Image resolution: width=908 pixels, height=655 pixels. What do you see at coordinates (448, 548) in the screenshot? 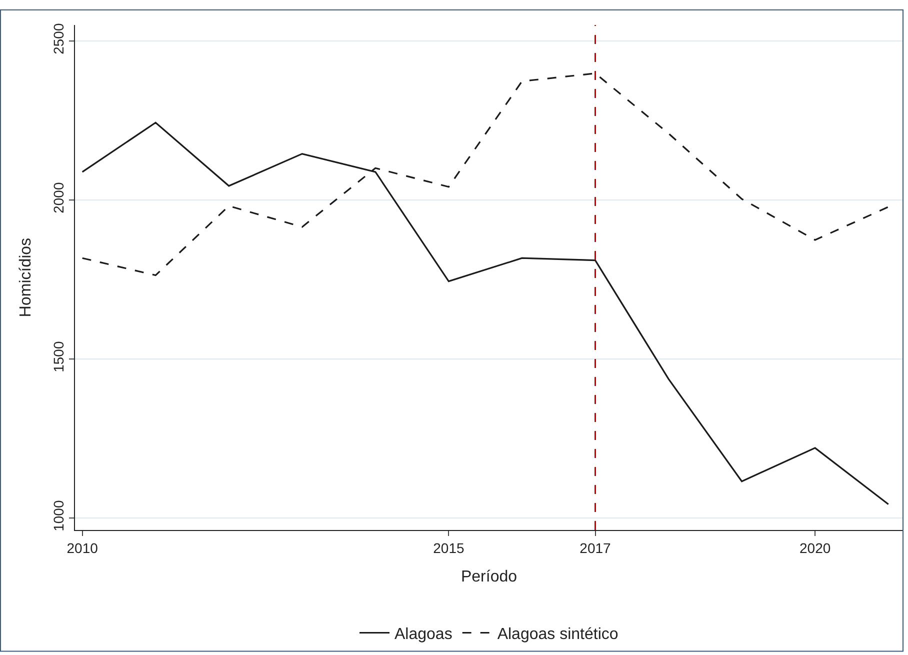
I see `x-tick-label: 2015` at bounding box center [448, 548].